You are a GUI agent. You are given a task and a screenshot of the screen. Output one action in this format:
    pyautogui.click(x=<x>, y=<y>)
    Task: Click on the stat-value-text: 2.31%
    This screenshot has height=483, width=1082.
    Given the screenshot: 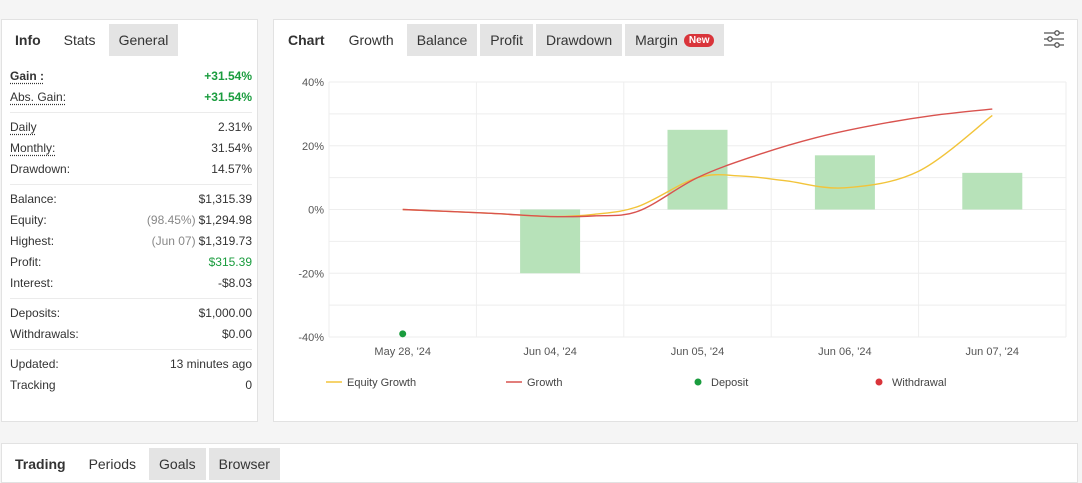 What is the action you would take?
    pyautogui.click(x=234, y=126)
    